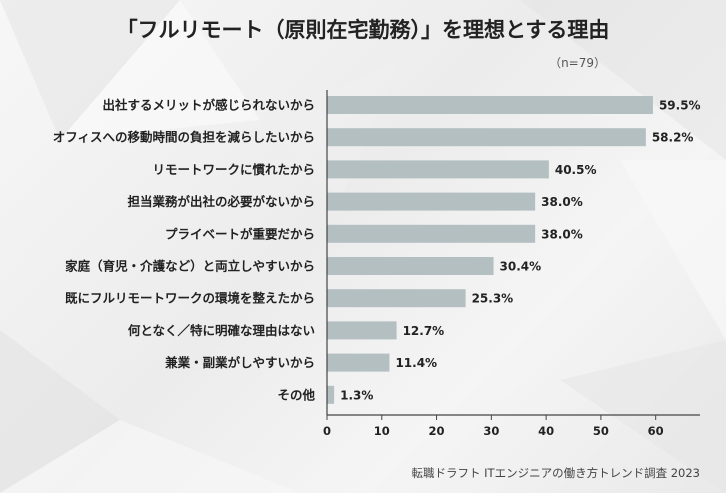 The width and height of the screenshot is (726, 493). What do you see at coordinates (190, 266) in the screenshot?
I see `category-label-5: 家庭（育児・介護など）と両立しやすいから` at bounding box center [190, 266].